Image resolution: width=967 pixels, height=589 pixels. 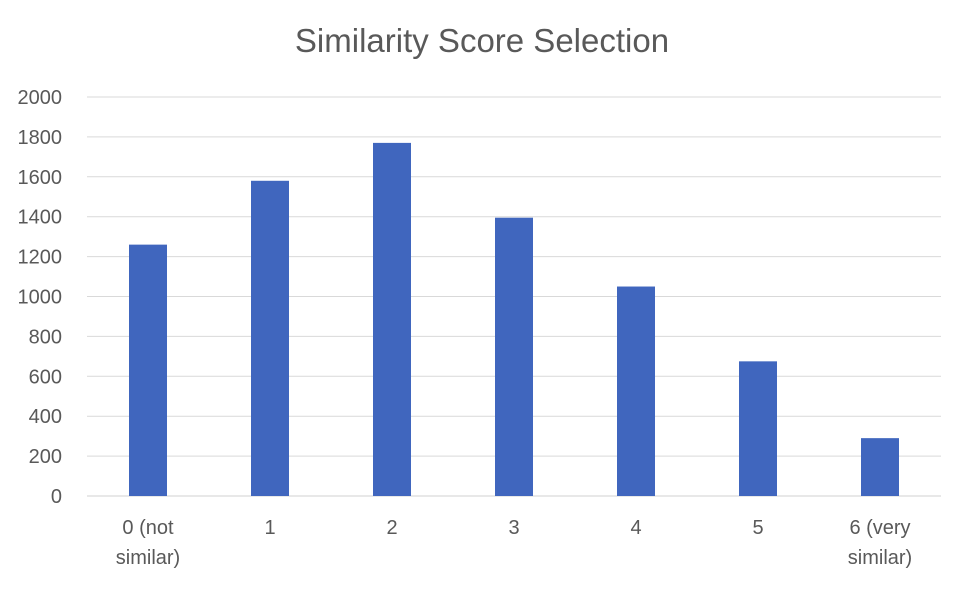 I want to click on x-tick-label: 1, so click(x=269, y=528).